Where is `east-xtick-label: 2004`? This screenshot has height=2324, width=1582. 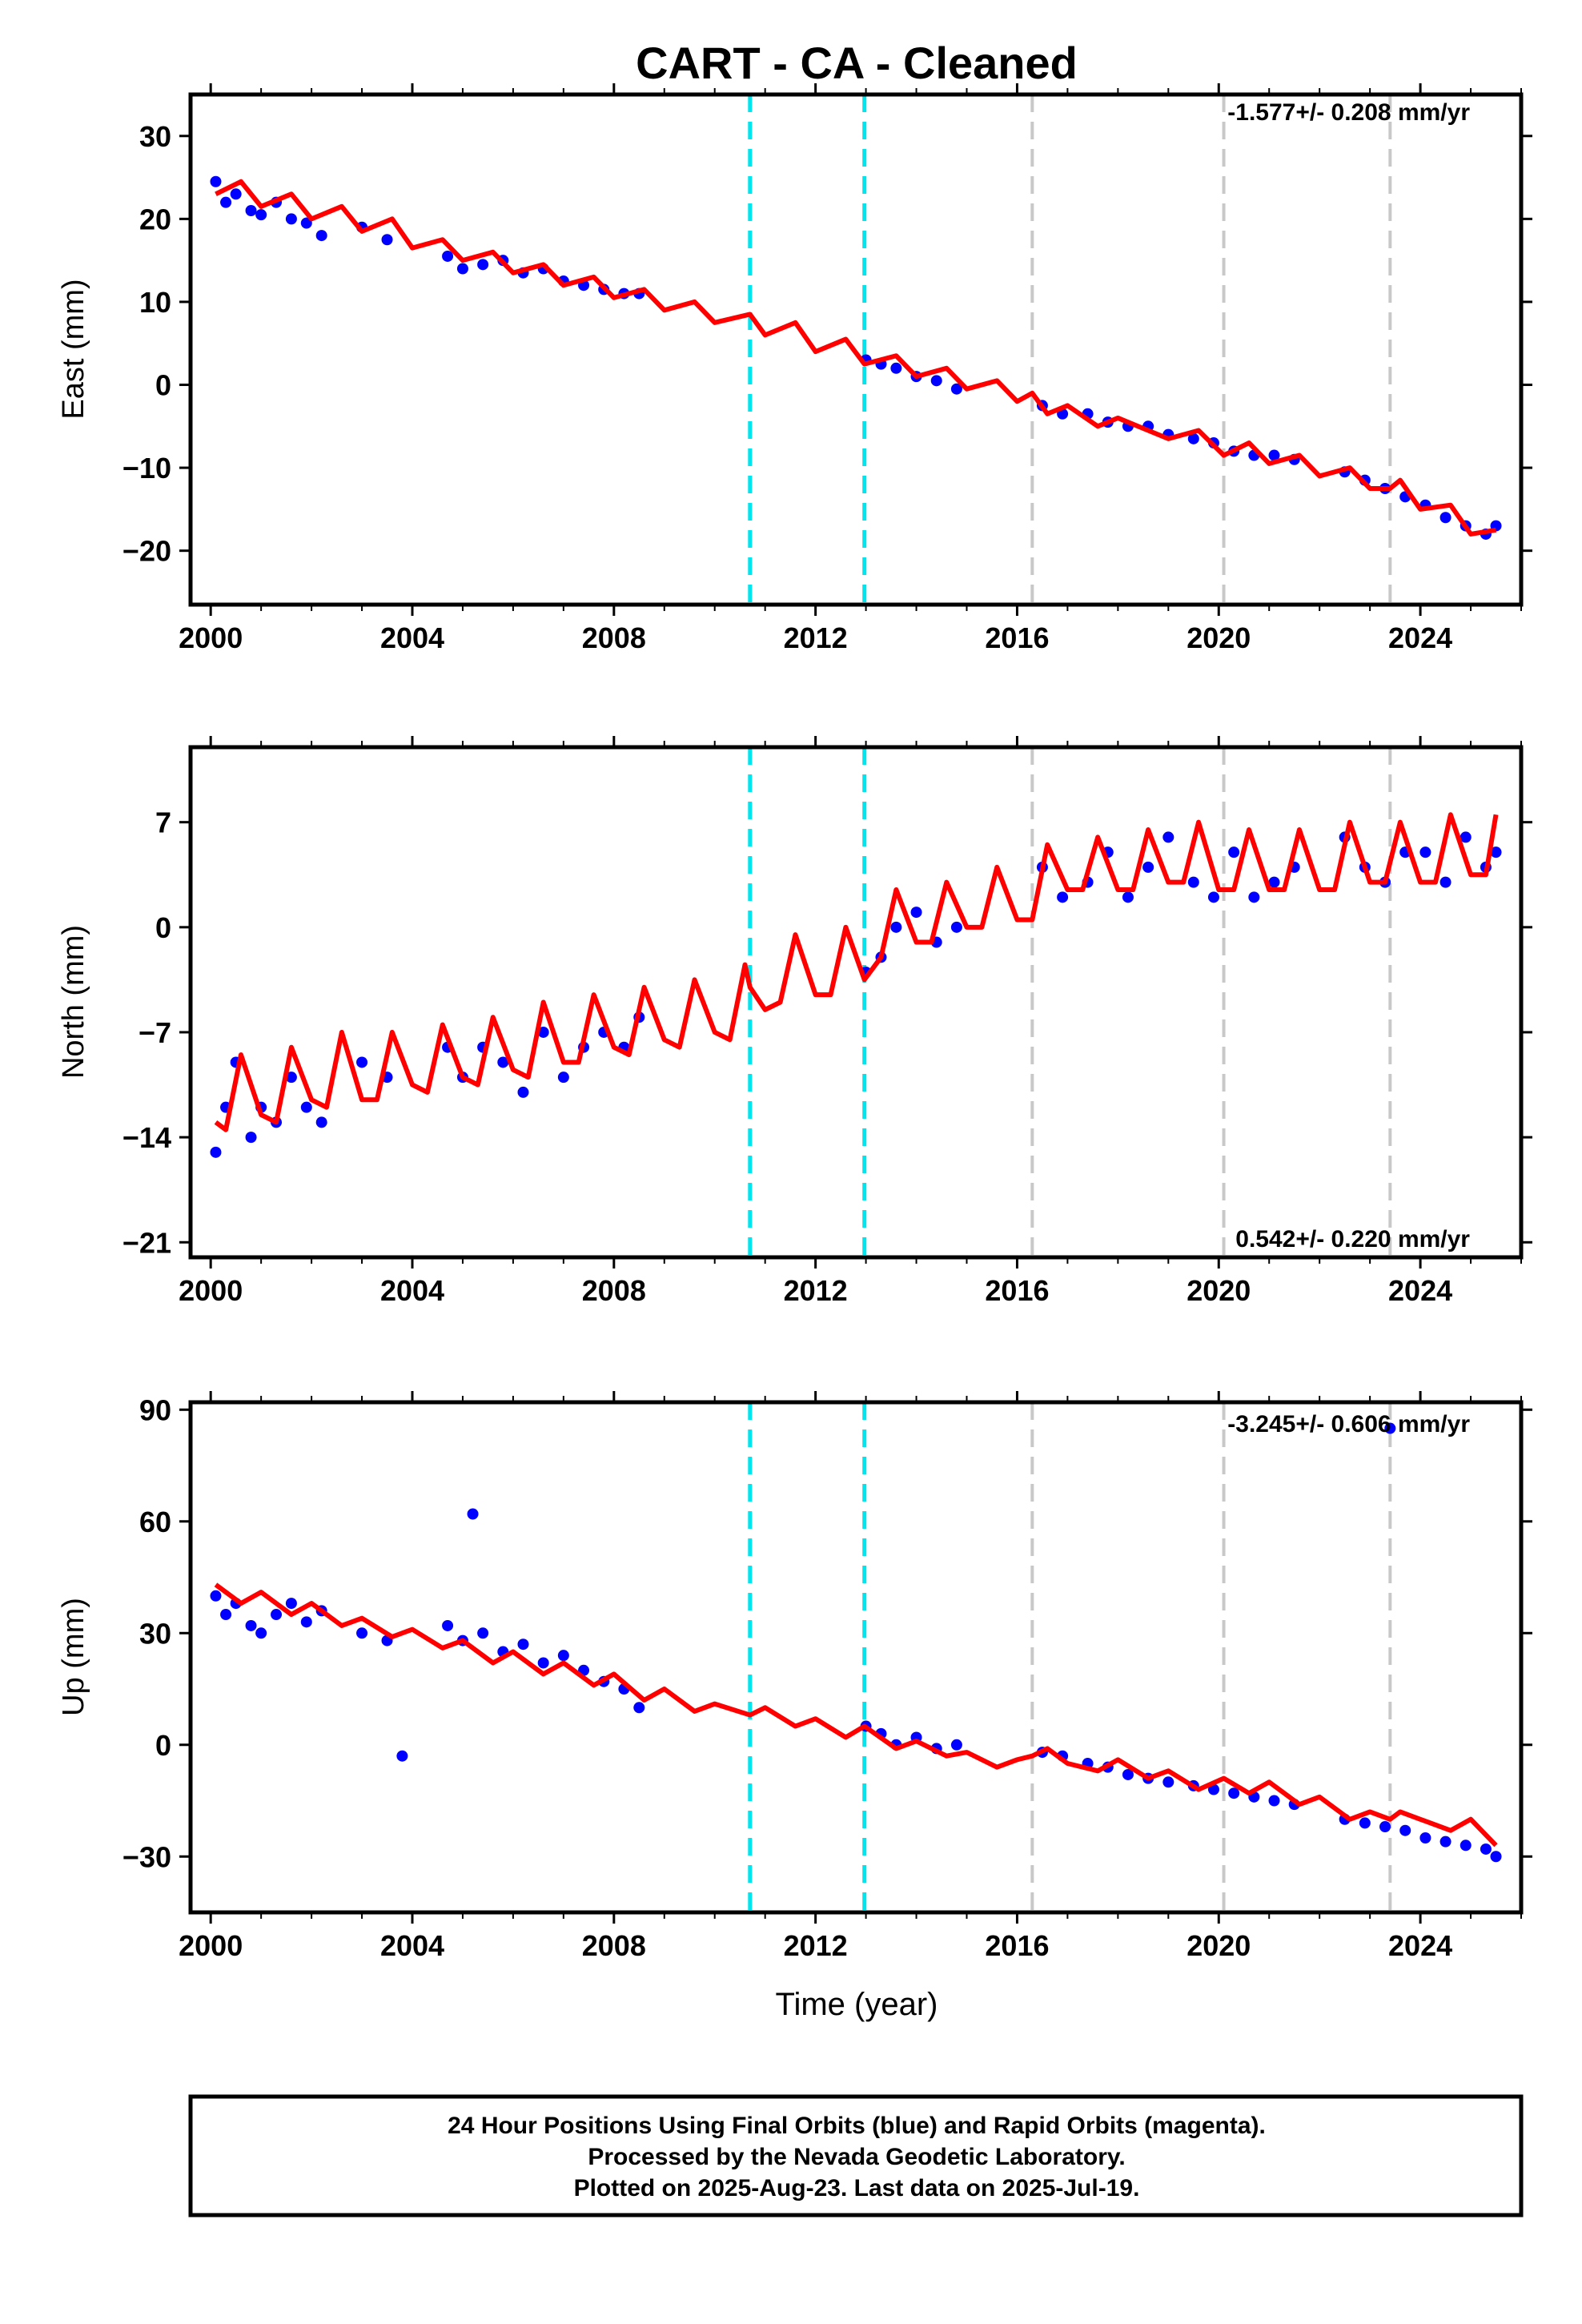 east-xtick-label: 2004 is located at coordinates (412, 637).